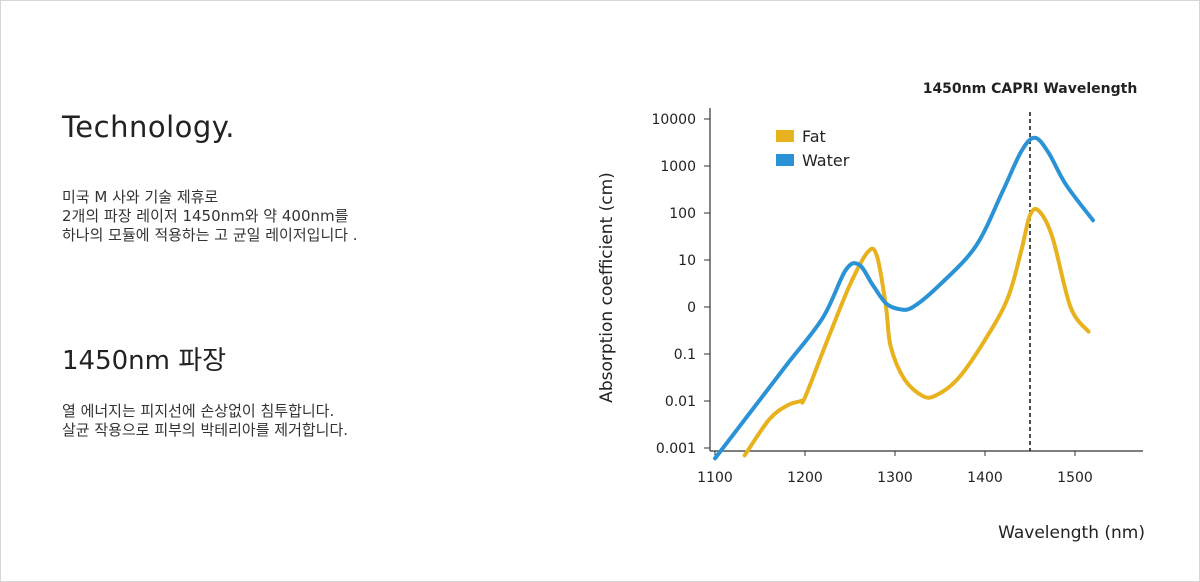  Describe the element at coordinates (691, 308) in the screenshot. I see `y-tick-label: 0` at that location.